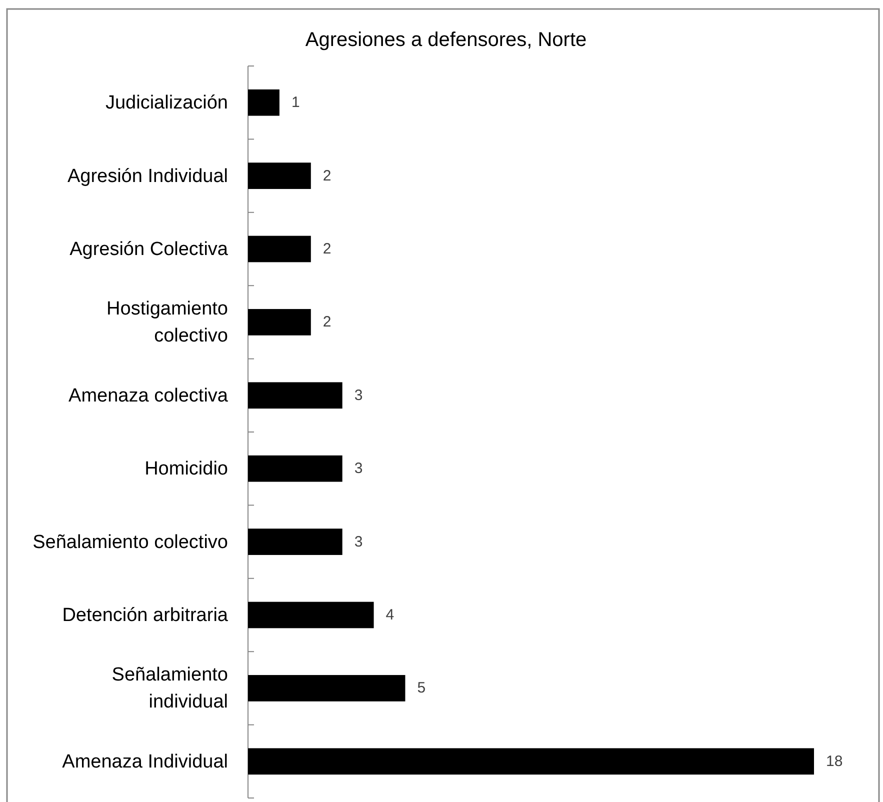  What do you see at coordinates (147, 175) in the screenshot?
I see `y-tick-label: Agresión Individual` at bounding box center [147, 175].